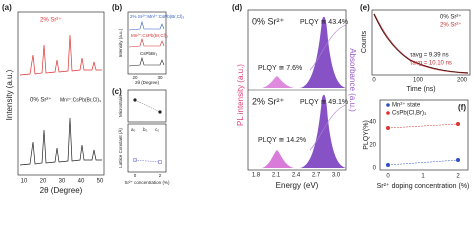 The width and height of the screenshot is (474, 240). I want to click on x-label: Time (ns), so click(420, 89).